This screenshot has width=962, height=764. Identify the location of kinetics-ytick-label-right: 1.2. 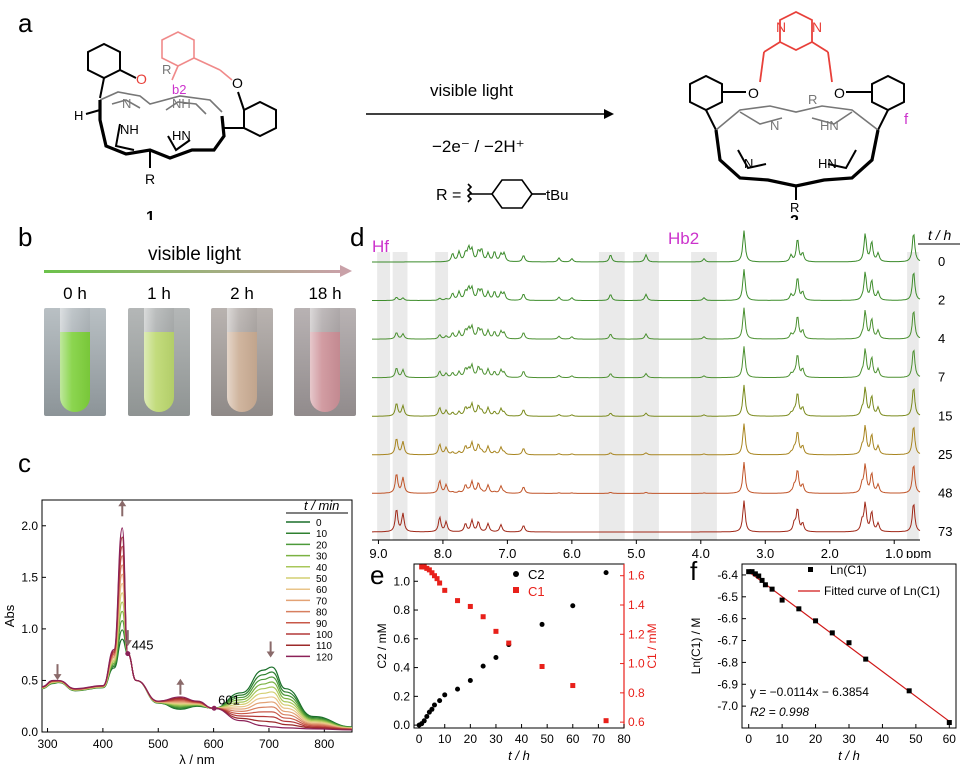
(636, 634).